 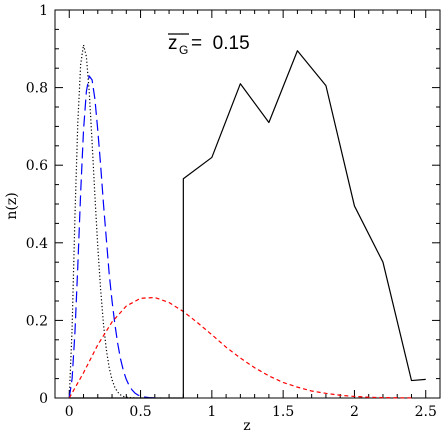 I want to click on y-axis-label: n(z), so click(x=12, y=205).